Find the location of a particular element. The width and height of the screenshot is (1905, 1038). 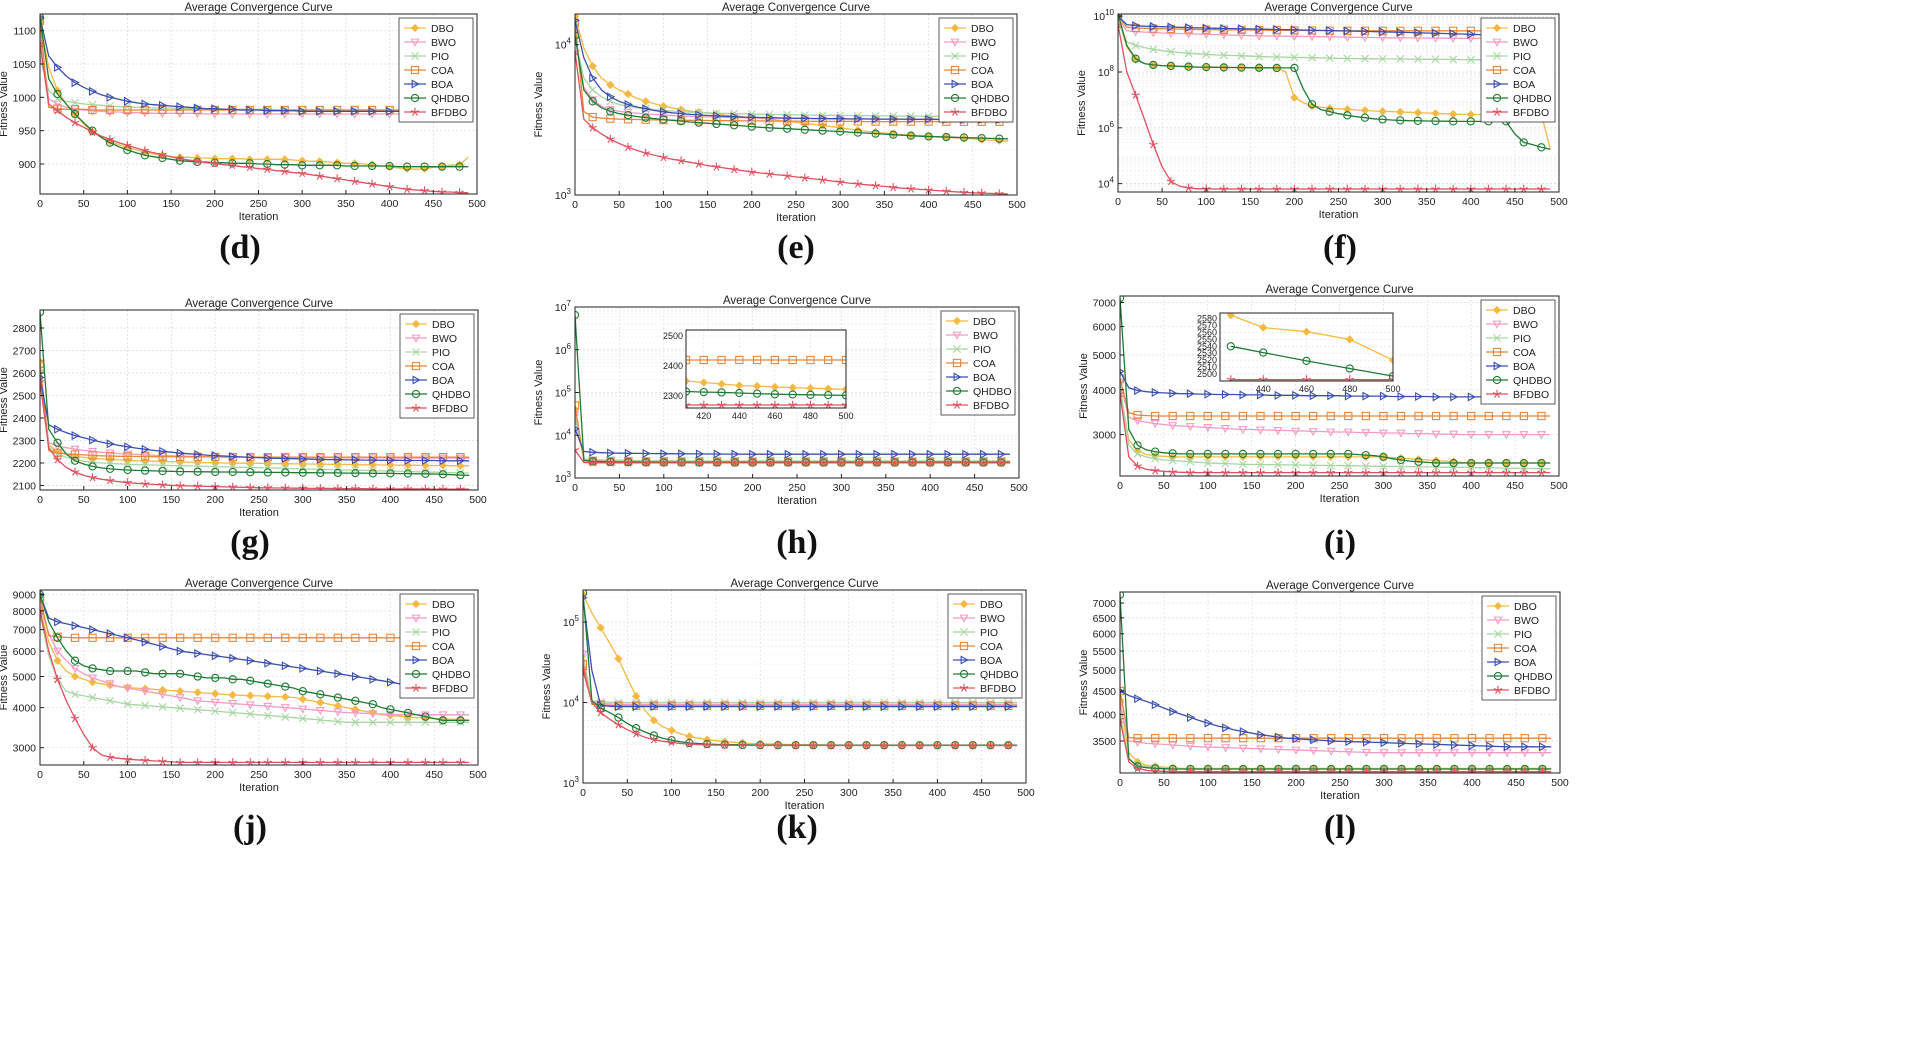

line-pio is located at coordinates (1335, 427).